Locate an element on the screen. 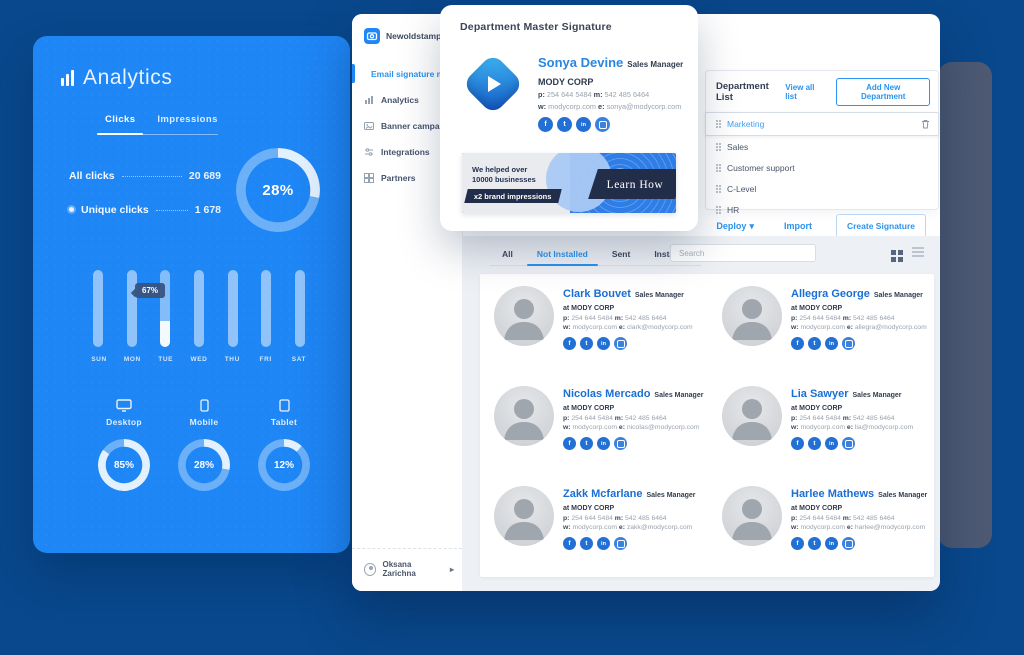 Image resolution: width=1024 pixels, height=655 pixels. bar-wed is located at coordinates (198, 308).